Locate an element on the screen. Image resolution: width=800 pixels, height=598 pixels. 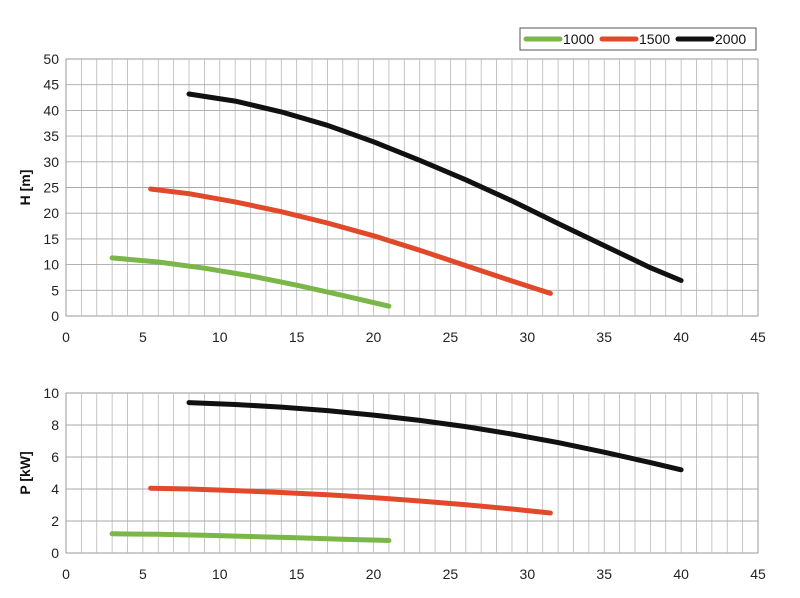
power-y-tick-label: 4 is located at coordinates (55, 489).